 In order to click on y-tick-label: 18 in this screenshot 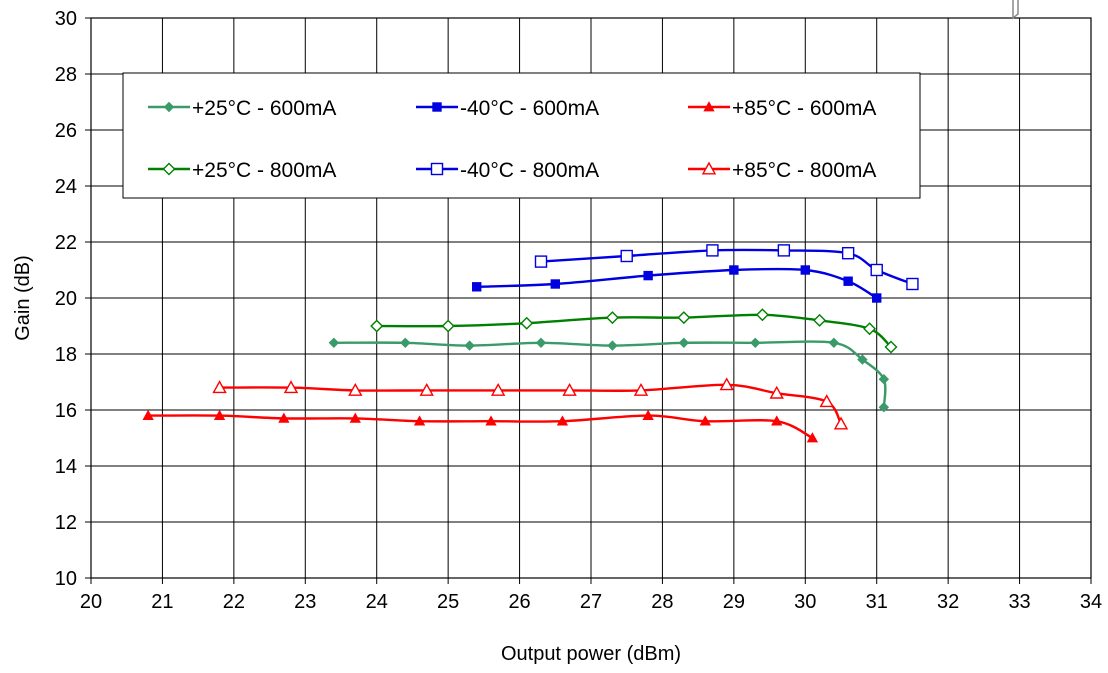, I will do `click(66, 355)`.